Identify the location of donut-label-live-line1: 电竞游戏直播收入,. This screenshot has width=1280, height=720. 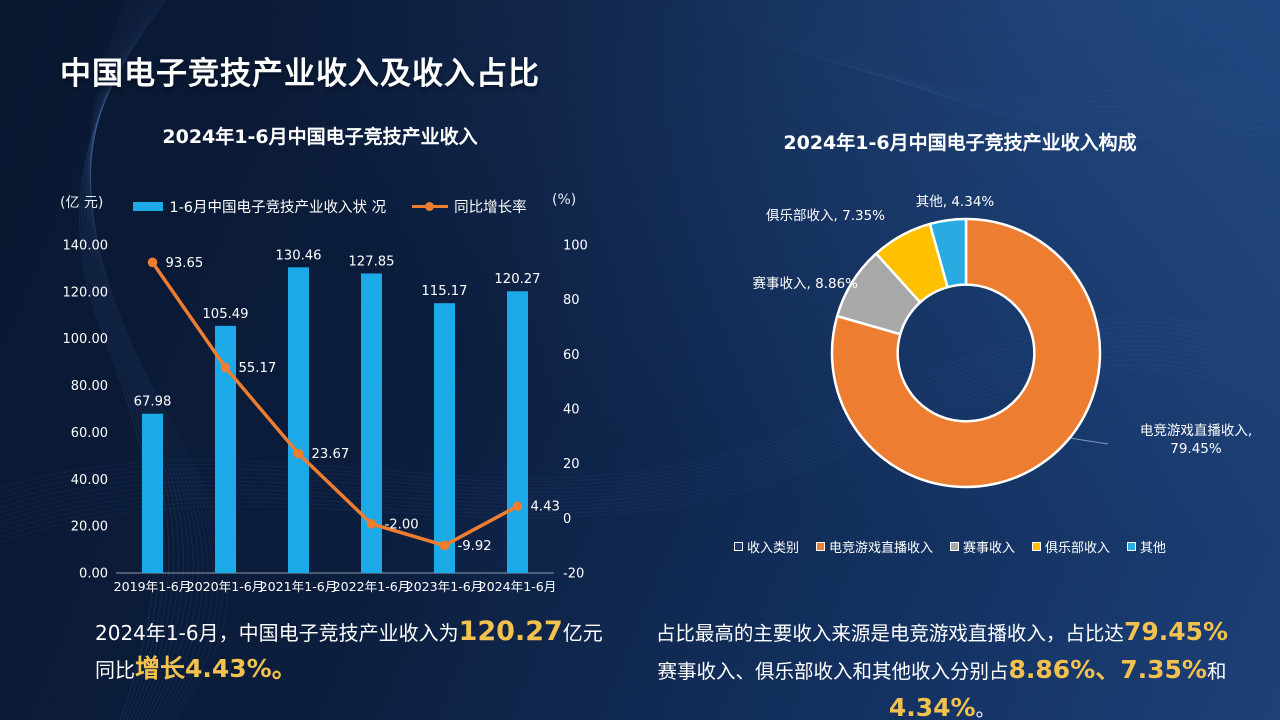
(1196, 431).